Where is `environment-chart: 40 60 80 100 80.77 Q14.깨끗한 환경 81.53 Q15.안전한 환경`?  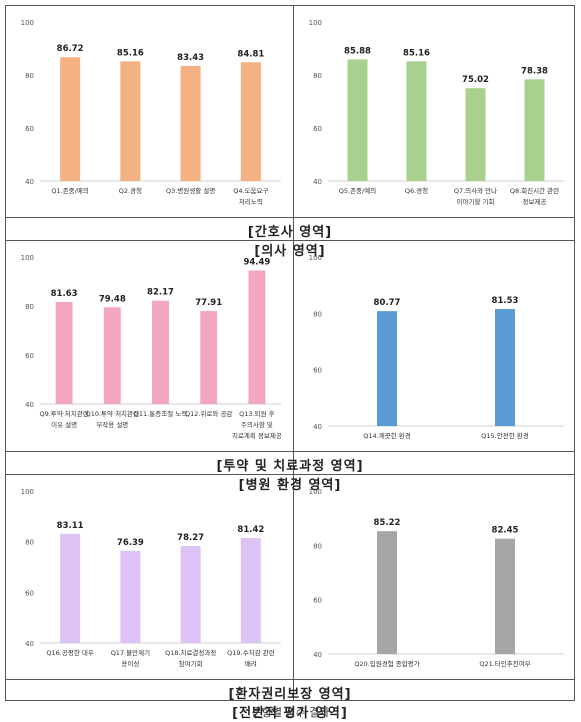
environment-chart: 40 60 80 100 80.77 Q14.깨끗한 환경 81.53 Q15.안전한 환경 is located at coordinates (436, 347).